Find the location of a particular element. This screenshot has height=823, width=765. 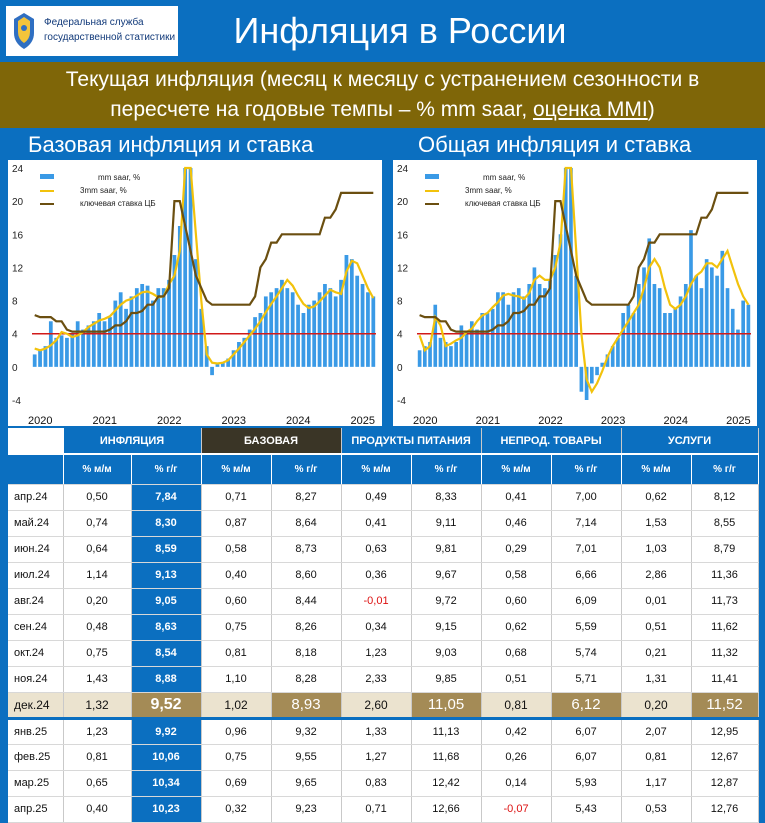

table-cell: 0,49 is located at coordinates (376, 497).